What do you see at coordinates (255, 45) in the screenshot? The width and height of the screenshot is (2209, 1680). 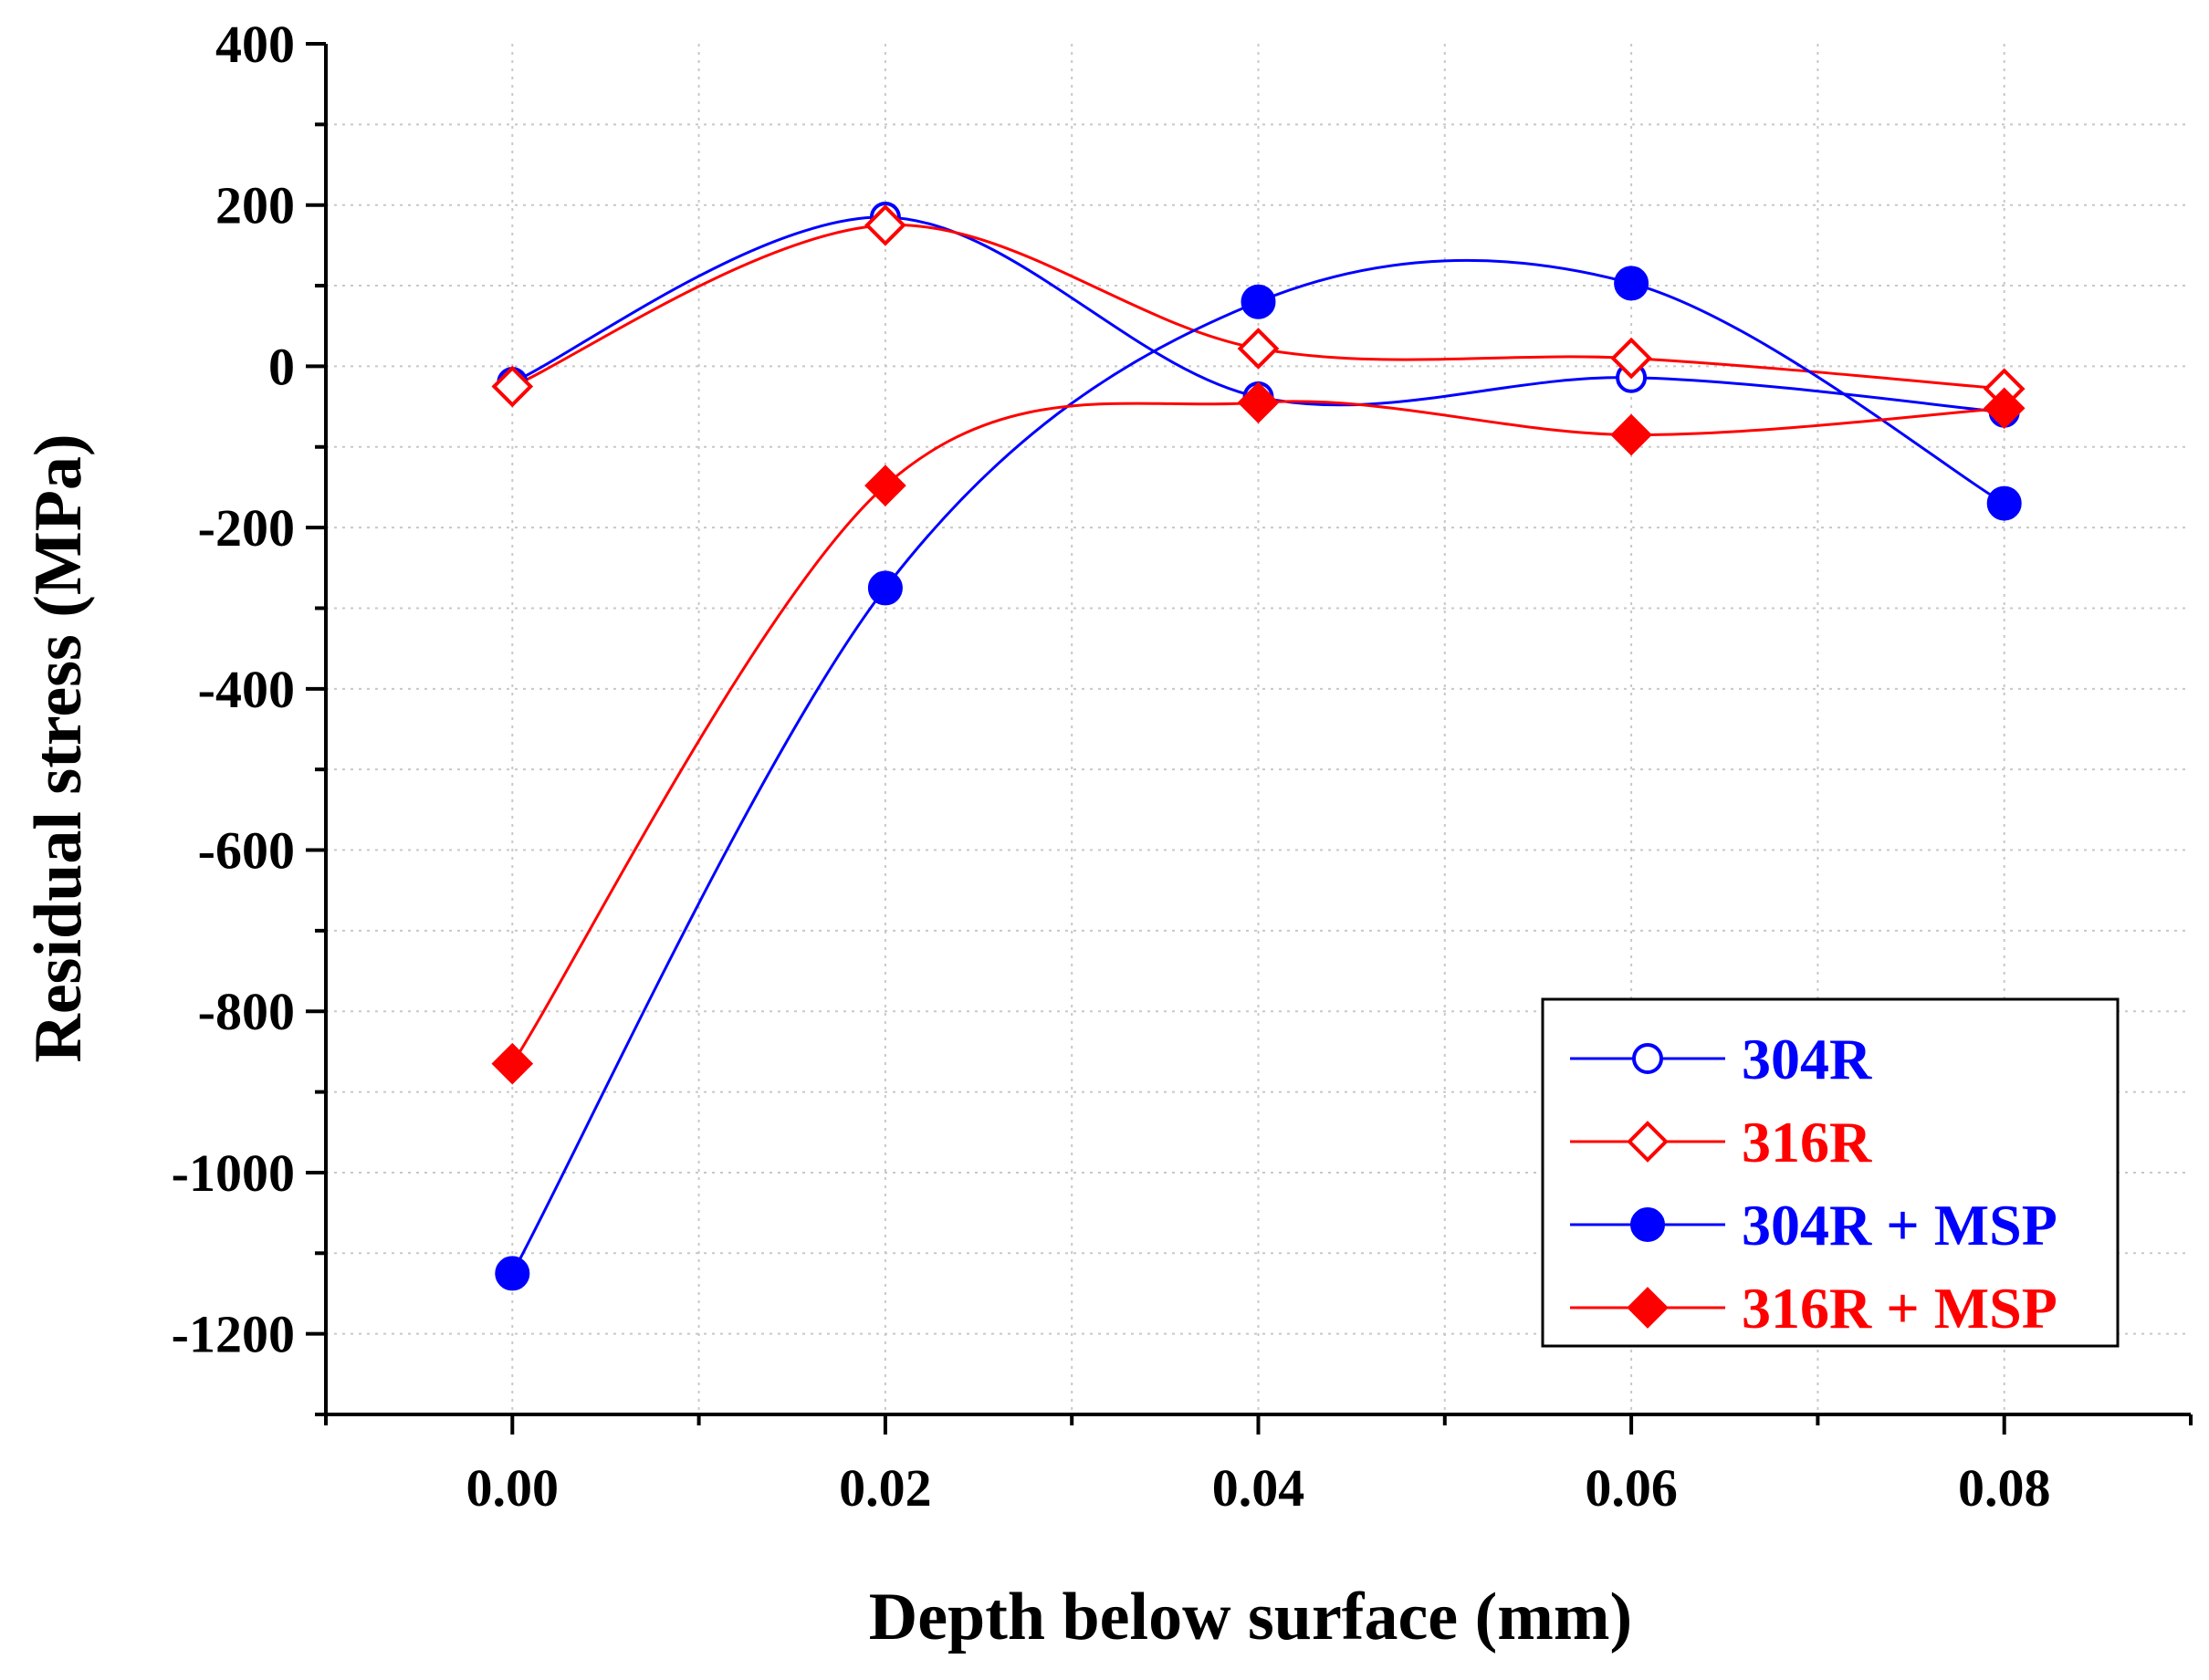 I see `y-tick-label: 400` at bounding box center [255, 45].